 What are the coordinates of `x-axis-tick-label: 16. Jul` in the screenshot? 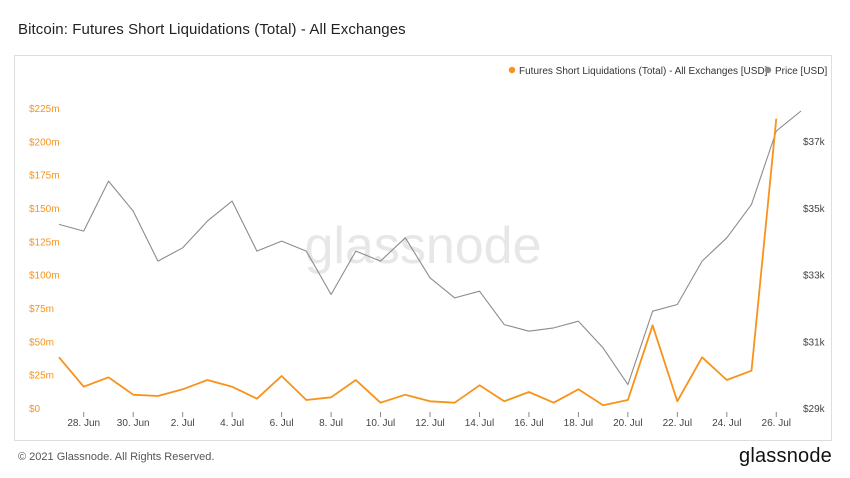 It's located at (528, 423).